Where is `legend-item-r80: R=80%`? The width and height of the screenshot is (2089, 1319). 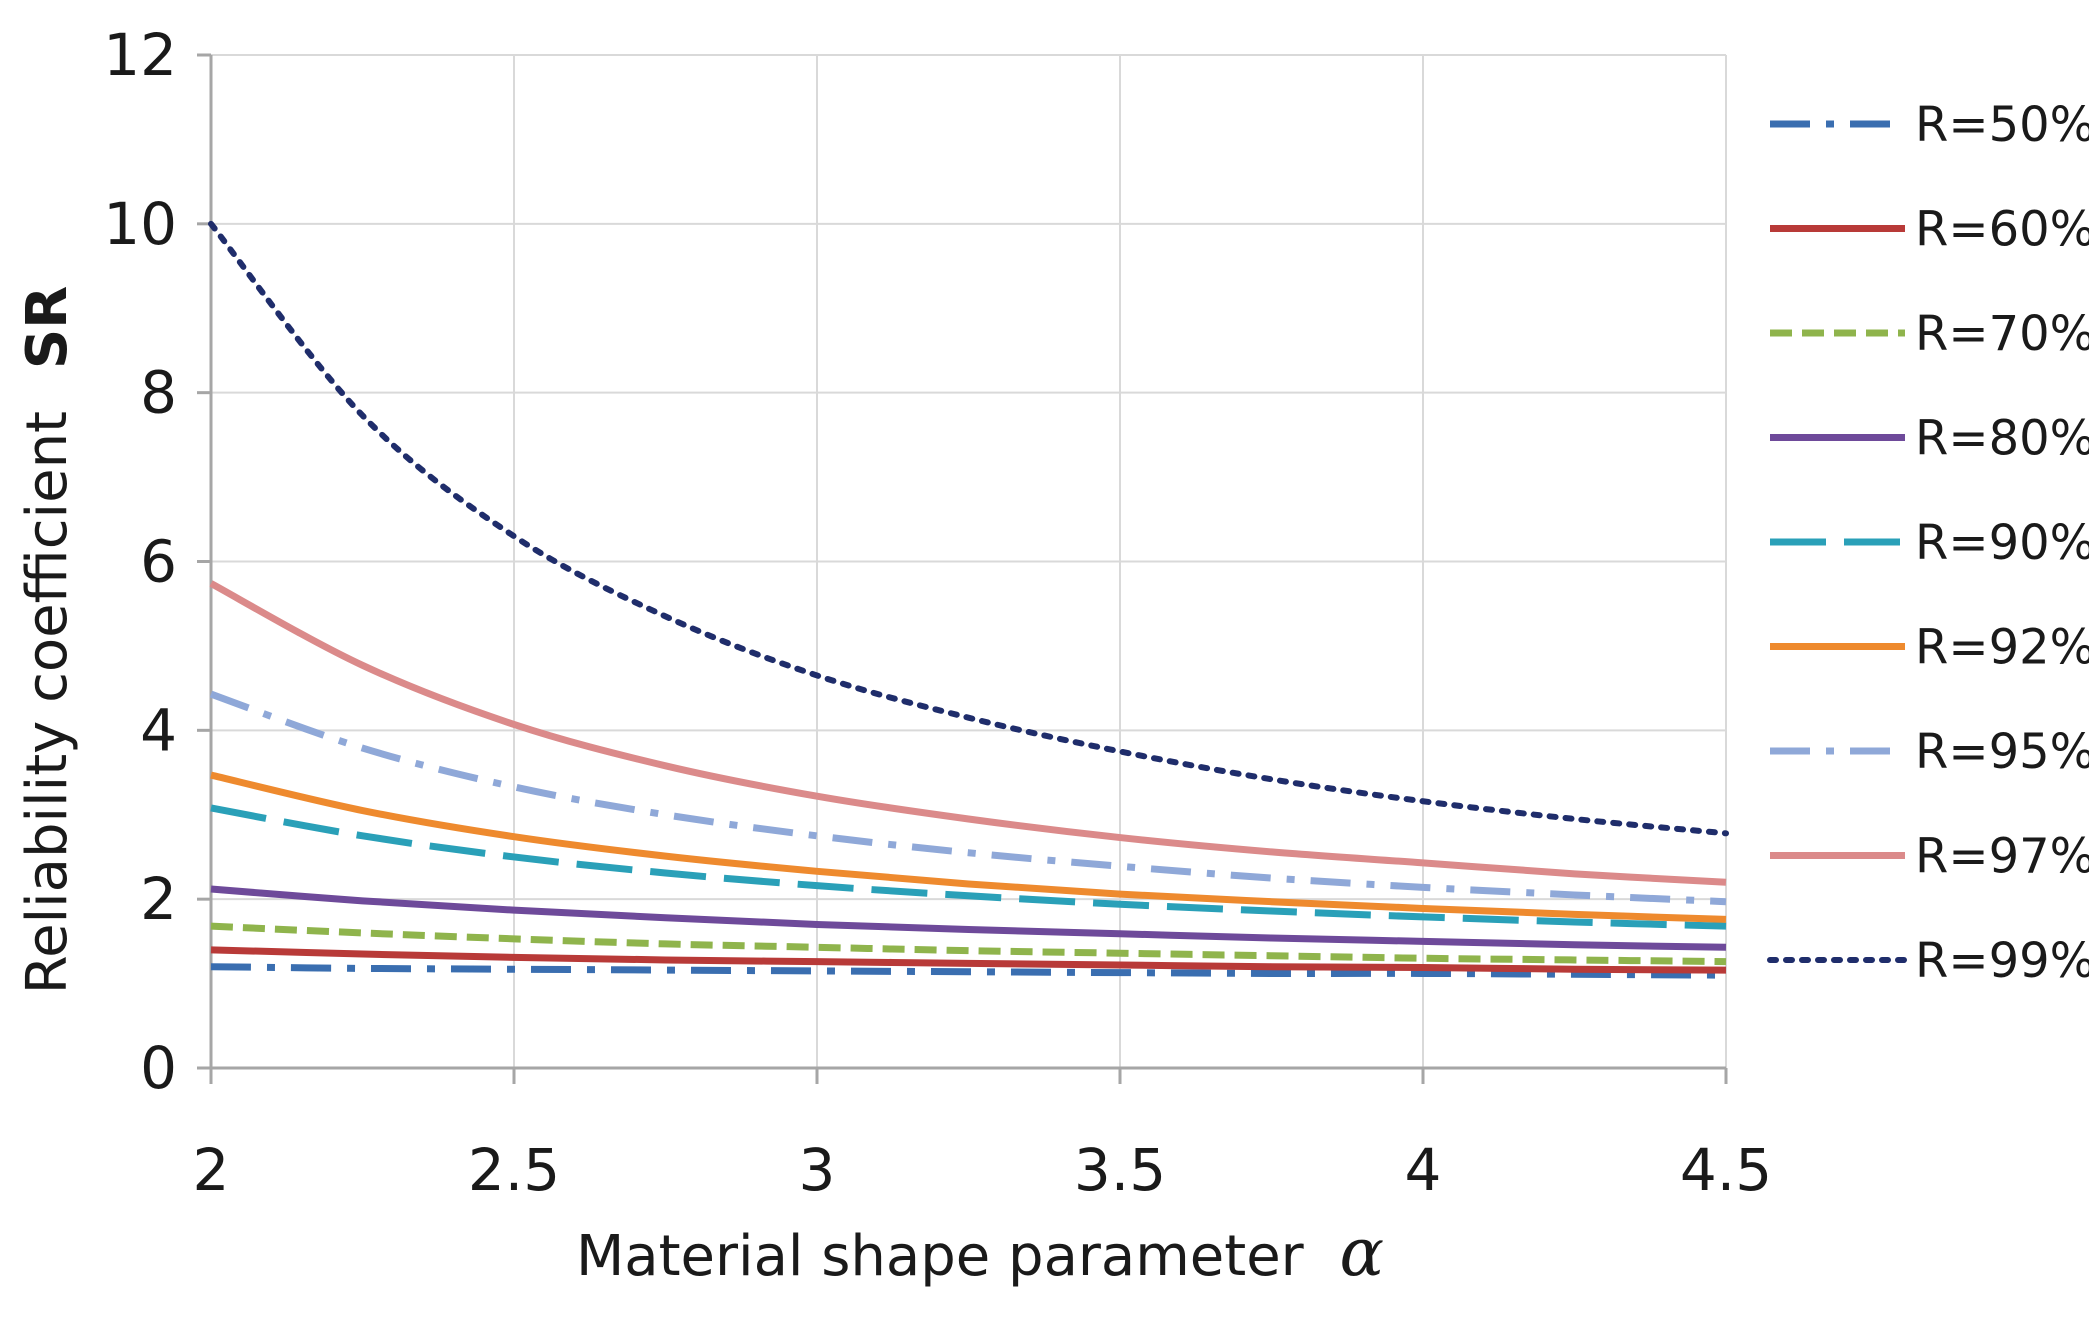 legend-item-r80: R=80% is located at coordinates (1929, 439).